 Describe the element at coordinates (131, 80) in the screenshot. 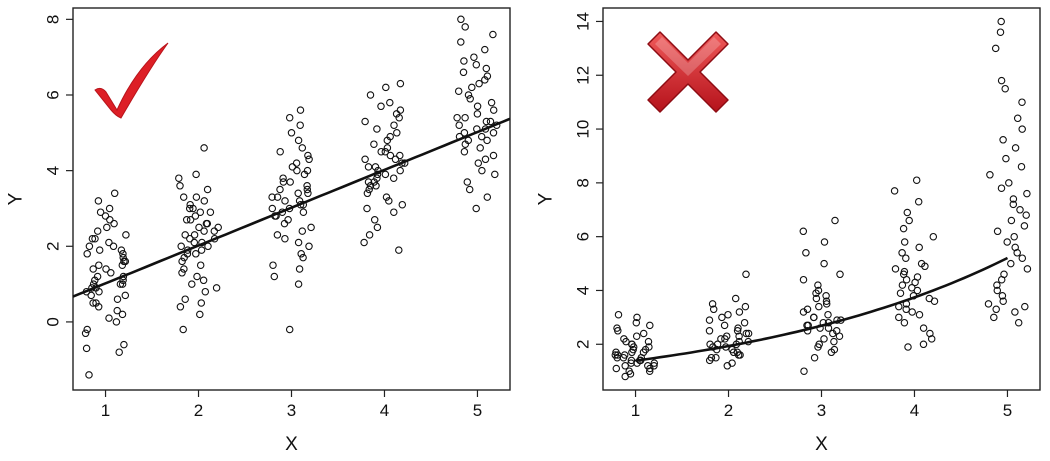

I see `checkmark-icon` at that location.